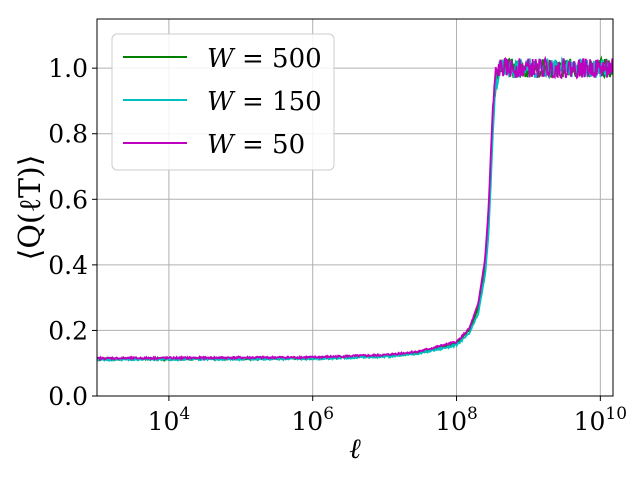 The height and width of the screenshot is (480, 640). I want to click on legend-label: W = 150, so click(264, 102).